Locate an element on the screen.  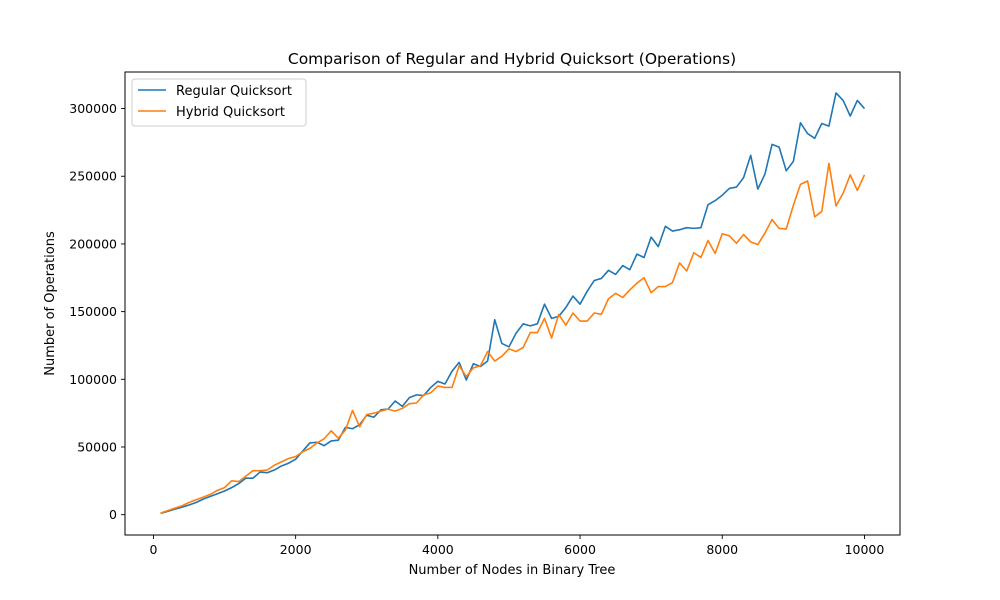
y-tick-label: 300000 is located at coordinates (93, 108).